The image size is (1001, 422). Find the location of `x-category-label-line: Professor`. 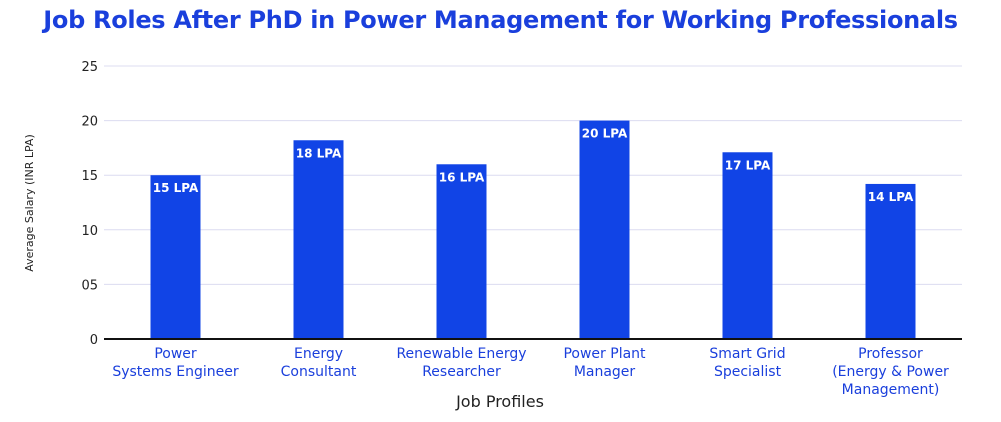

x-category-label-line: Professor is located at coordinates (890, 354).